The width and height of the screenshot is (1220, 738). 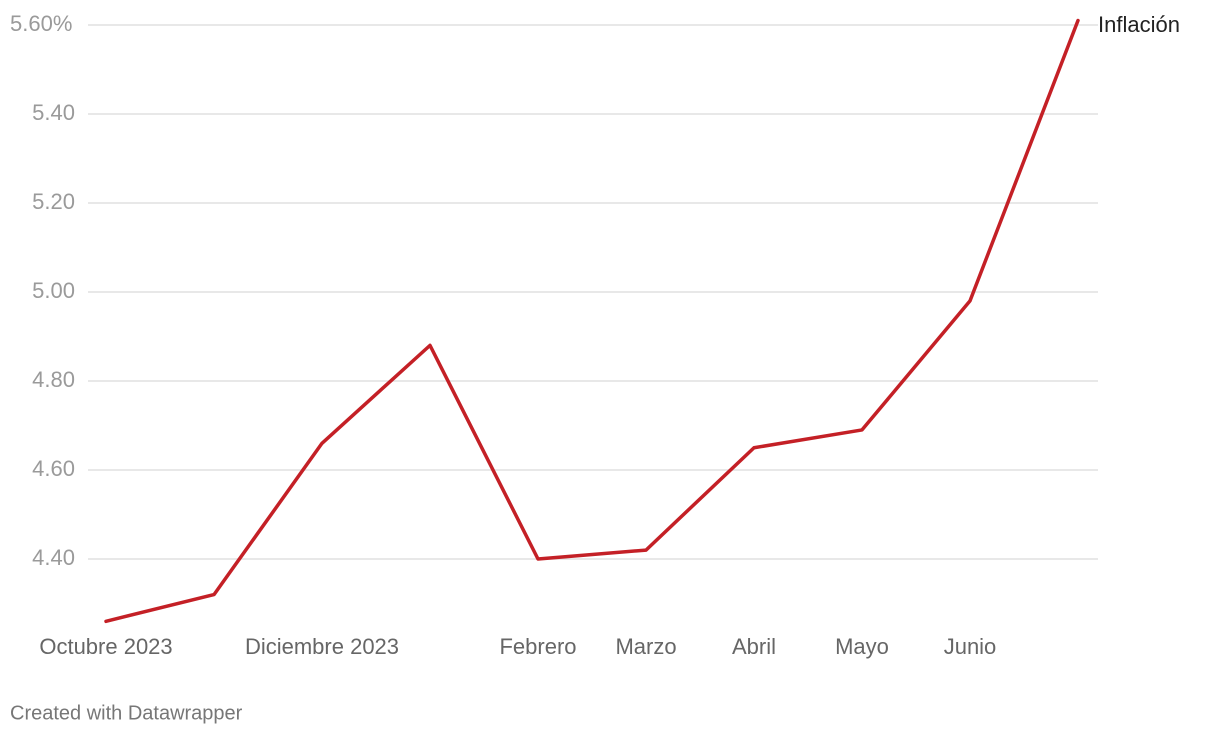 I want to click on y-tick-label: 5.00, so click(x=53, y=290).